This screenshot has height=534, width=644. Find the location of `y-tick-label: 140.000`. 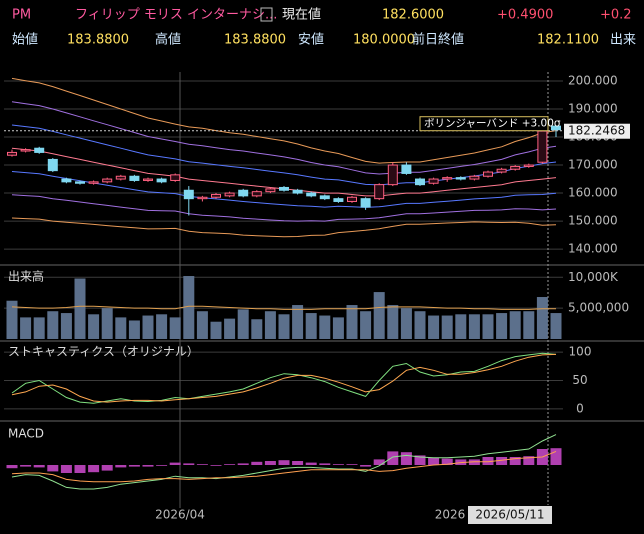

y-tick-label: 140.000 is located at coordinates (593, 249).